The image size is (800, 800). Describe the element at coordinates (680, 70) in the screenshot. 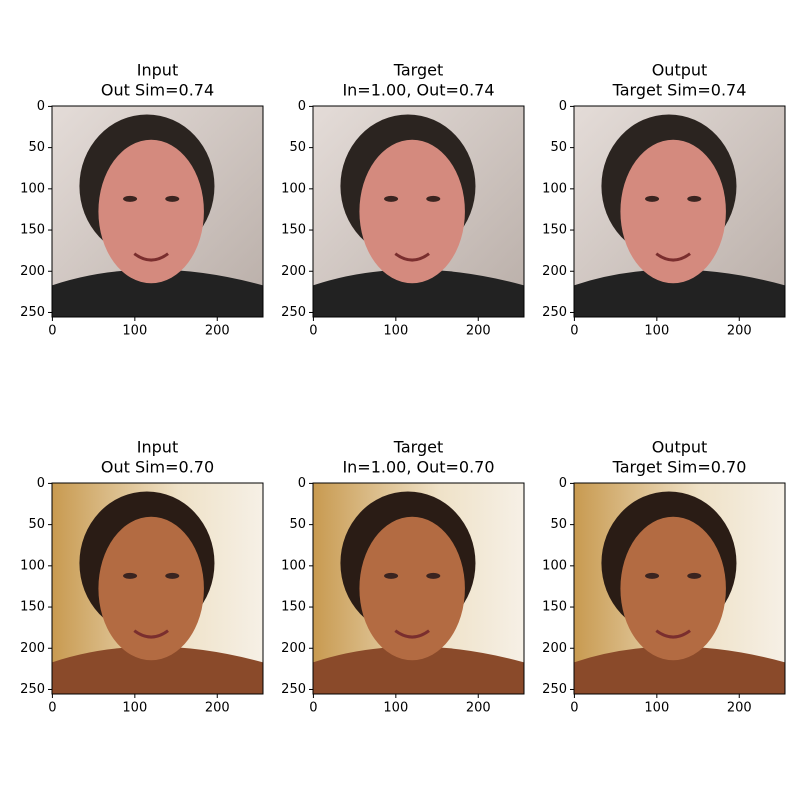

I see `subplot-title: Output` at that location.